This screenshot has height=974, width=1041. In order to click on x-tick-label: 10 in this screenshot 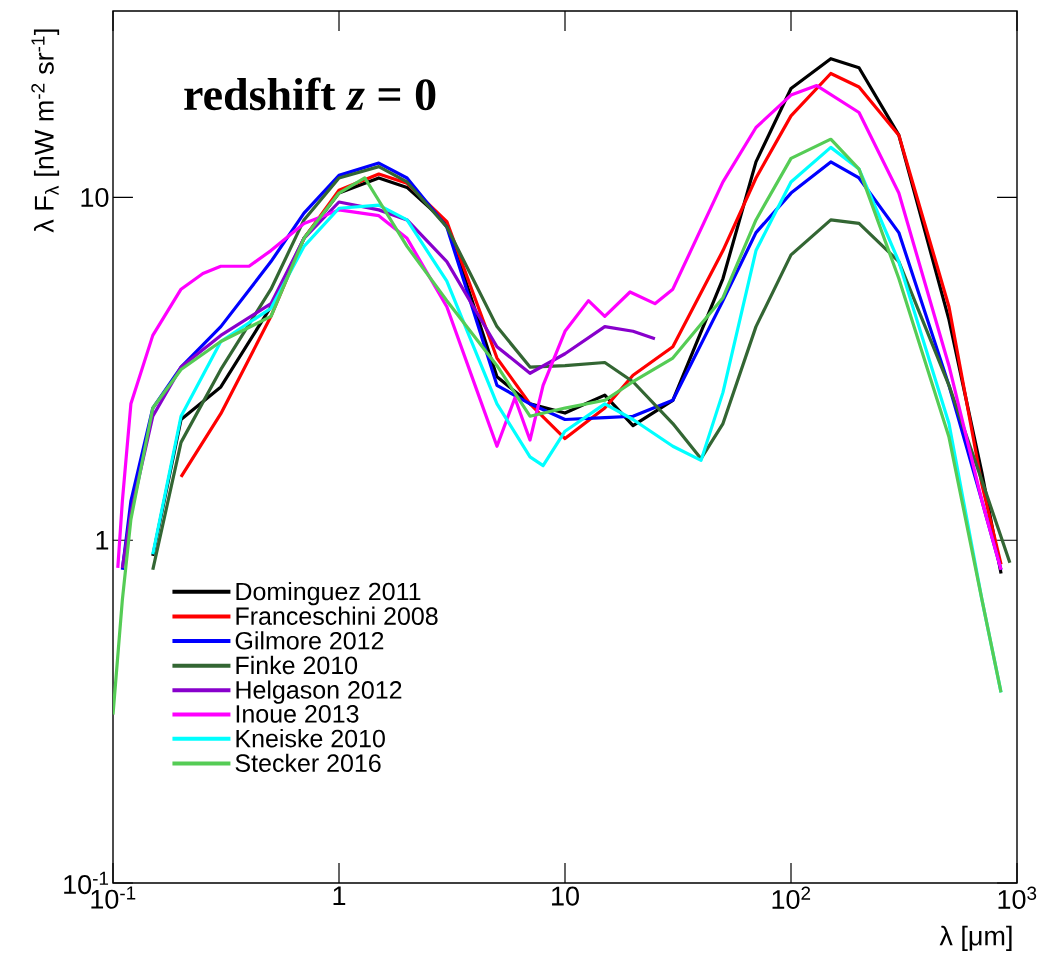, I will do `click(565, 896)`.